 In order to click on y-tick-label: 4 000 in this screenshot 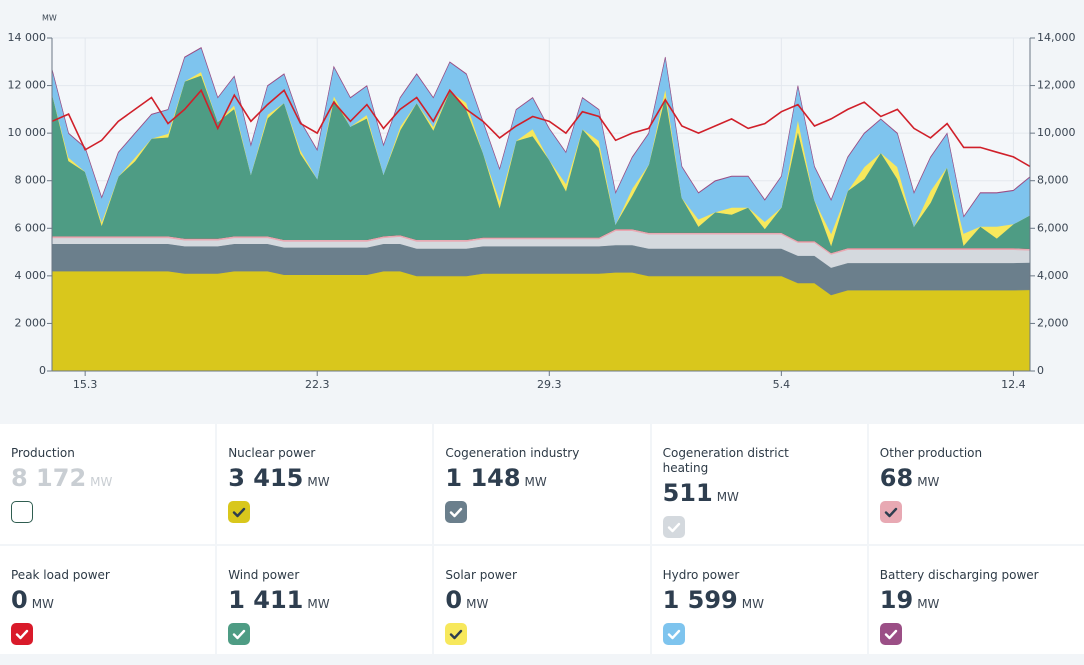, I will do `click(31, 275)`.